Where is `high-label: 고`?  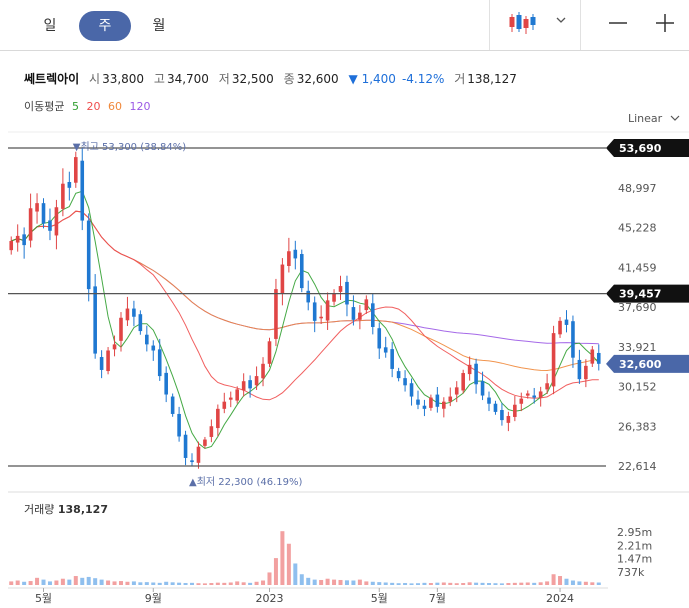 high-label: 고 is located at coordinates (159, 79).